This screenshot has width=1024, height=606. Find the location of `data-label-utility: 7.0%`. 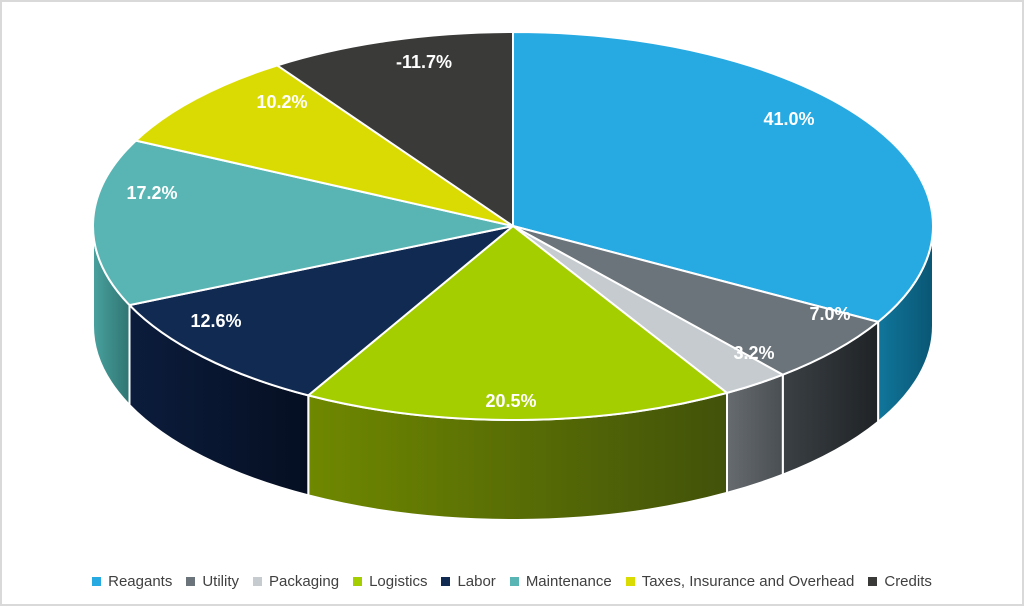

data-label-utility: 7.0% is located at coordinates (829, 314).